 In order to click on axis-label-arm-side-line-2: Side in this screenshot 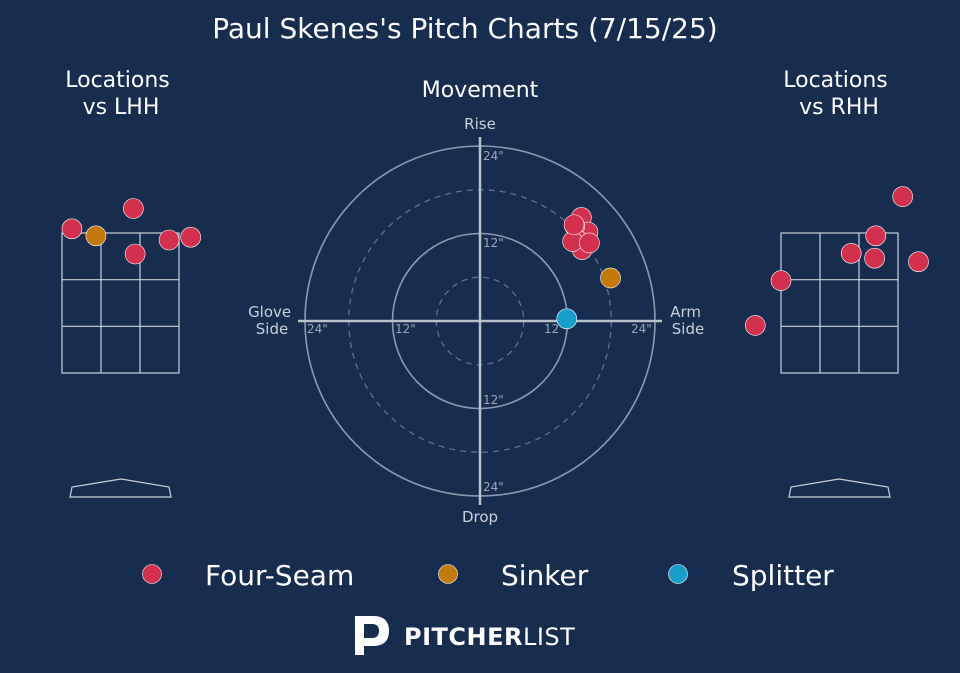, I will do `click(688, 329)`.